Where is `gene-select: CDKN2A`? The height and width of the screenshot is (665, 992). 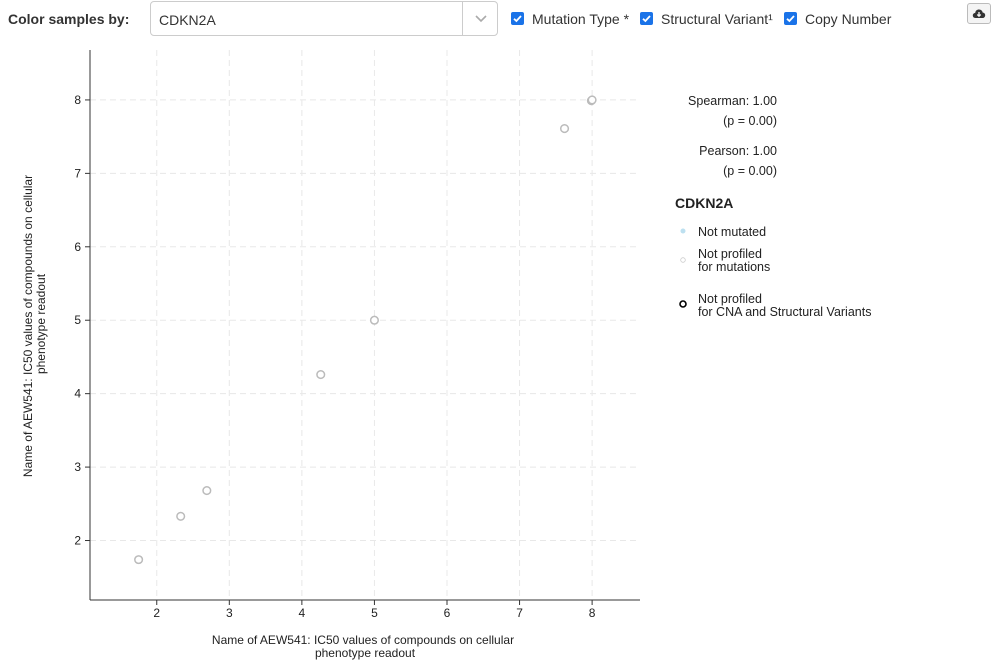
gene-select: CDKN2A is located at coordinates (324, 18).